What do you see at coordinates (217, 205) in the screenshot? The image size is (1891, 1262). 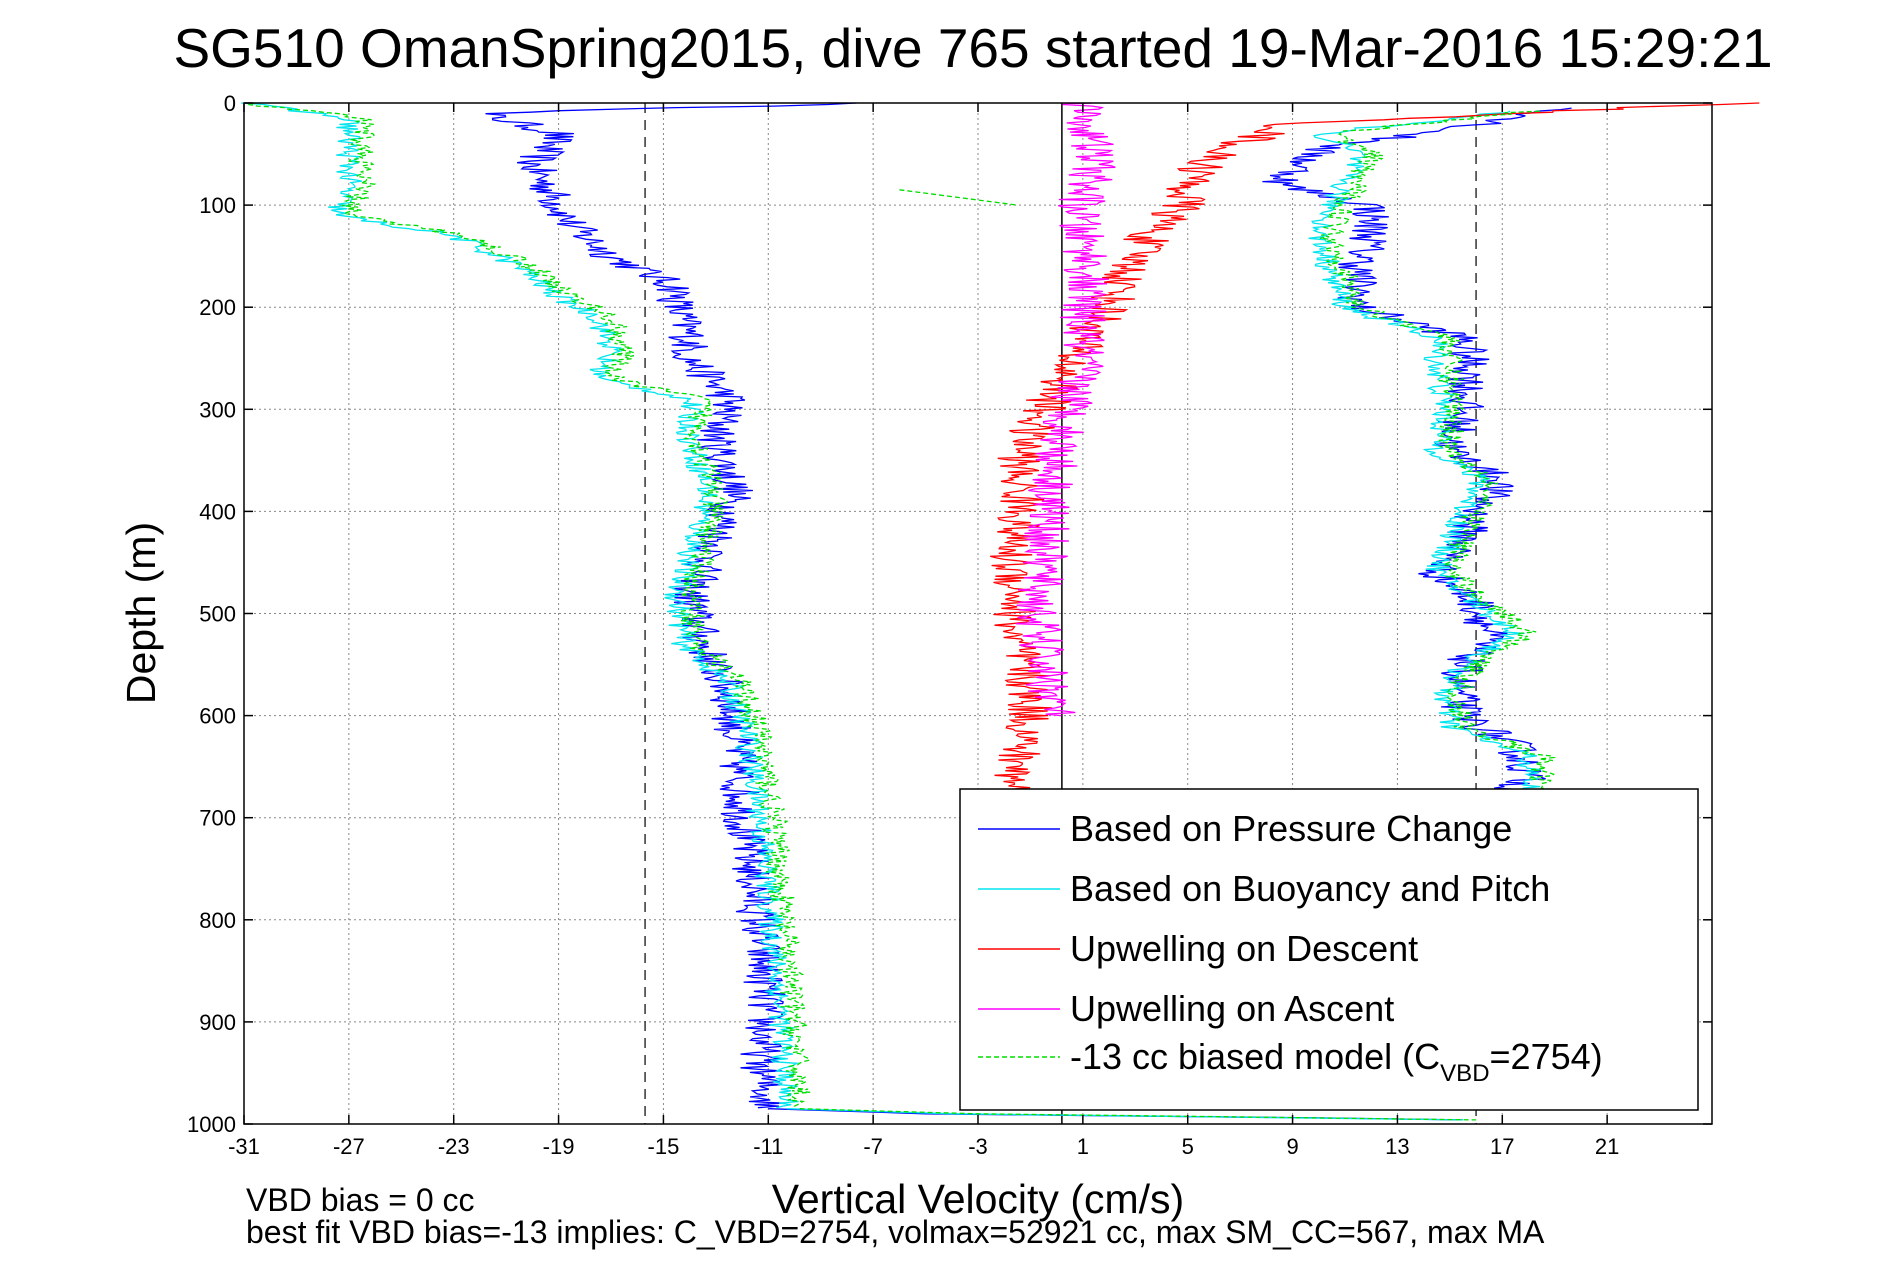 I see `y-tick-label: 100` at bounding box center [217, 205].